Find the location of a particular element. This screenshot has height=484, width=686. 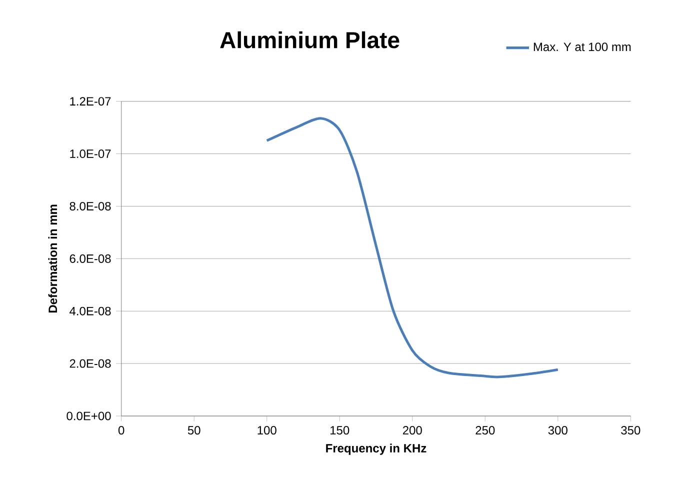

y-tick-label: 1.2E-07 is located at coordinates (90, 101).